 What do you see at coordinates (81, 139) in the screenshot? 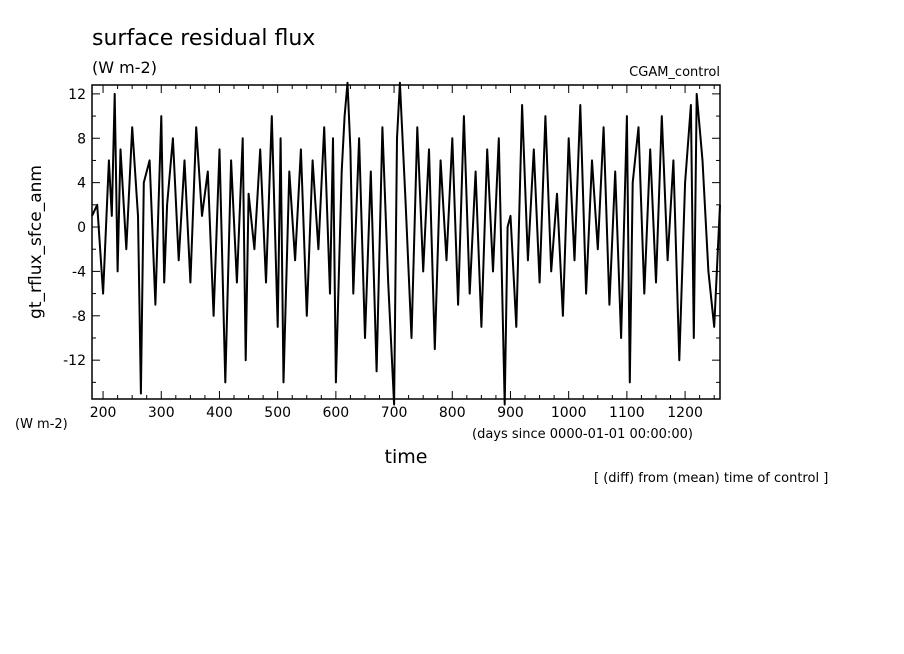
I see `y-tick-label: 8` at bounding box center [81, 139].